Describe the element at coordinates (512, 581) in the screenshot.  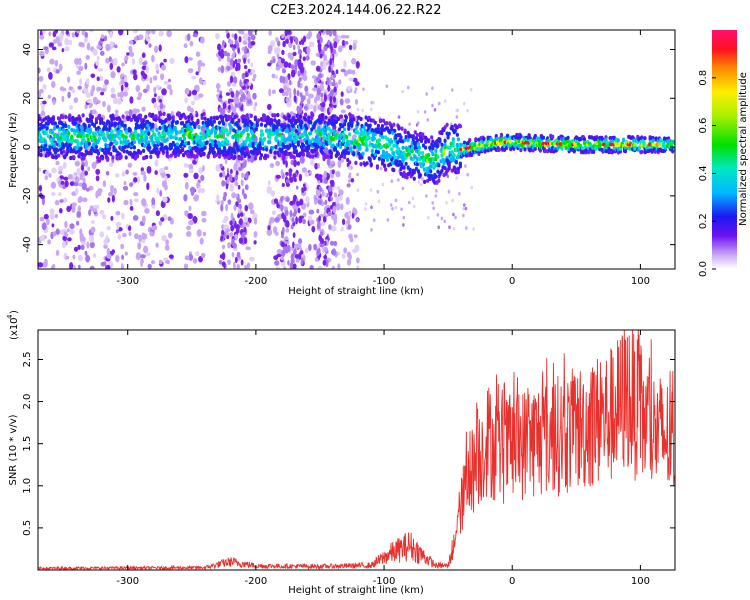
I see `snr-x-tick-label: 0` at that location.